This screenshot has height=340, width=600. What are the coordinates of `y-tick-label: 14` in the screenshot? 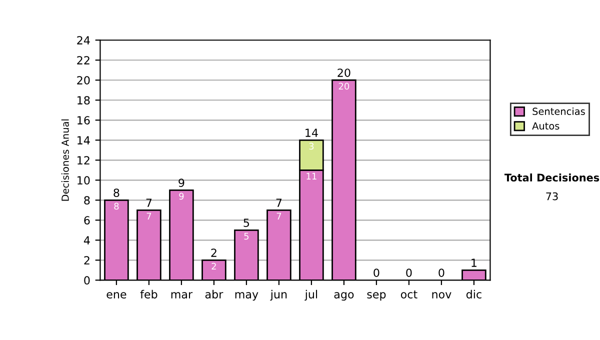 It's located at (84, 140).